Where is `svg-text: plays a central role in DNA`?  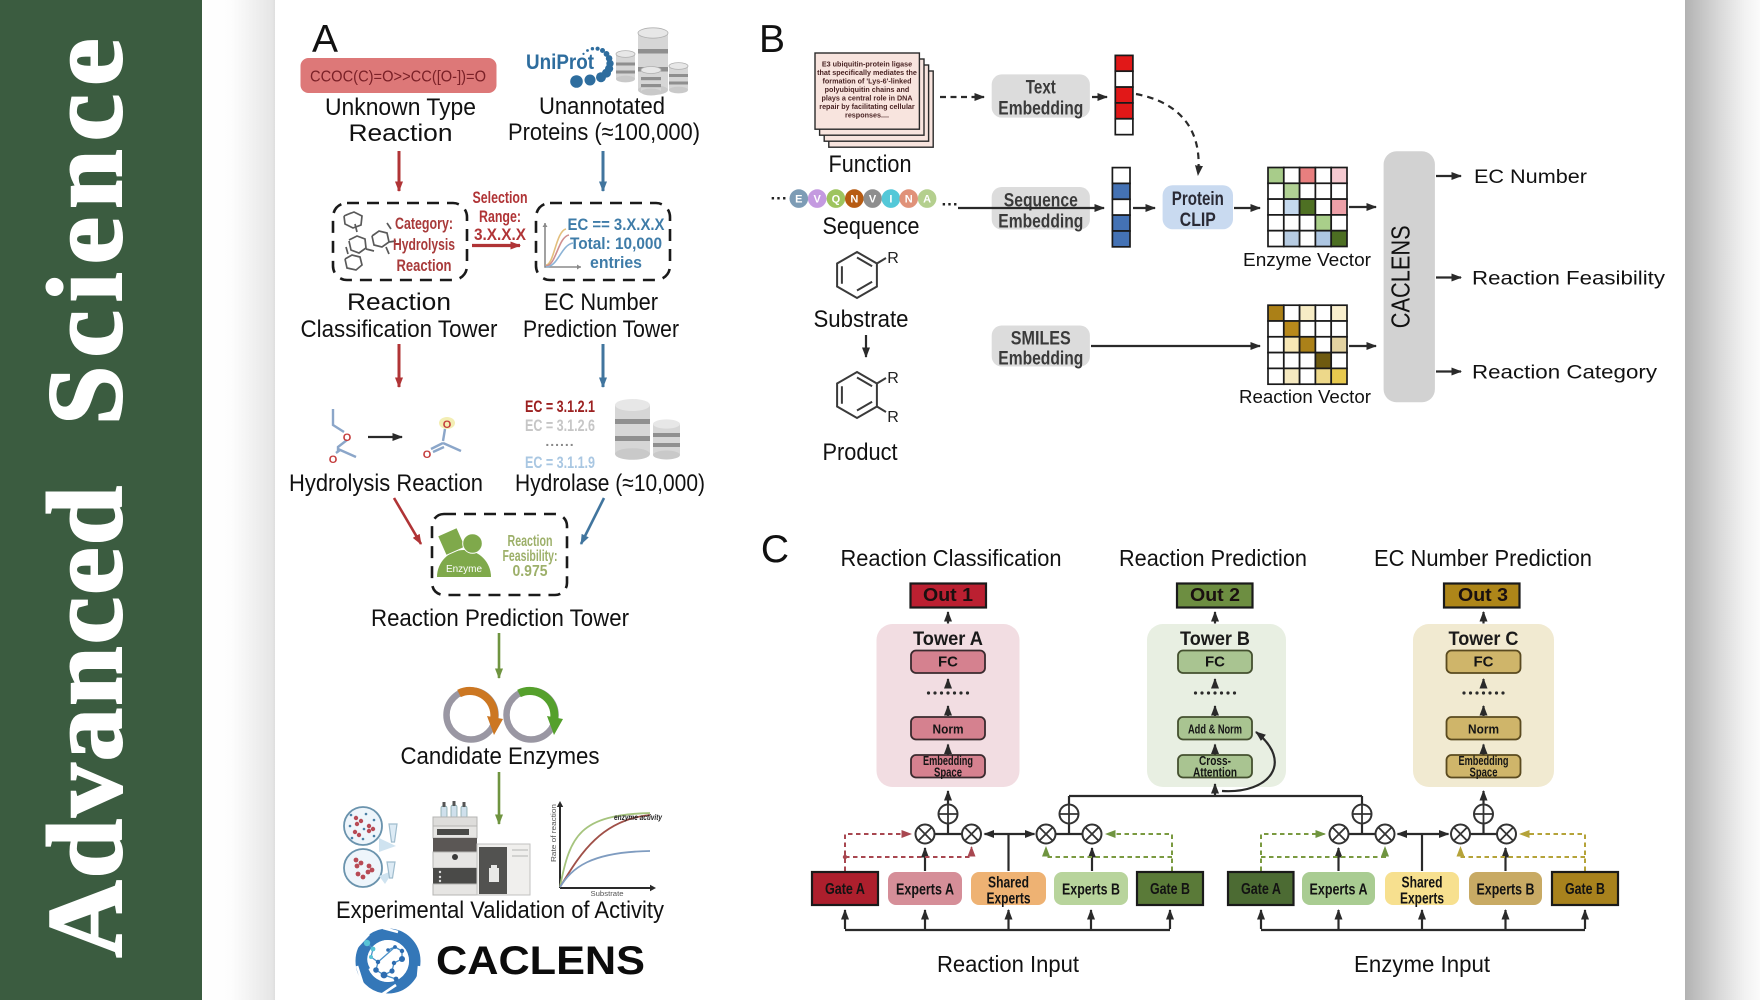
svg-text: plays a central role in DNA is located at coordinates (866, 98).